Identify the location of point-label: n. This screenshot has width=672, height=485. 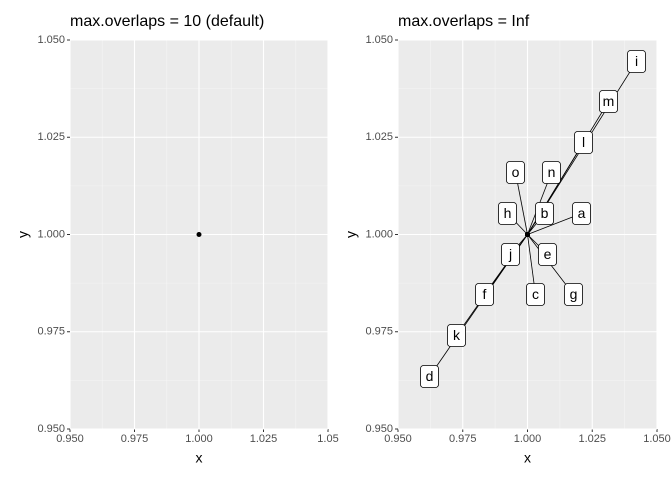
(552, 172).